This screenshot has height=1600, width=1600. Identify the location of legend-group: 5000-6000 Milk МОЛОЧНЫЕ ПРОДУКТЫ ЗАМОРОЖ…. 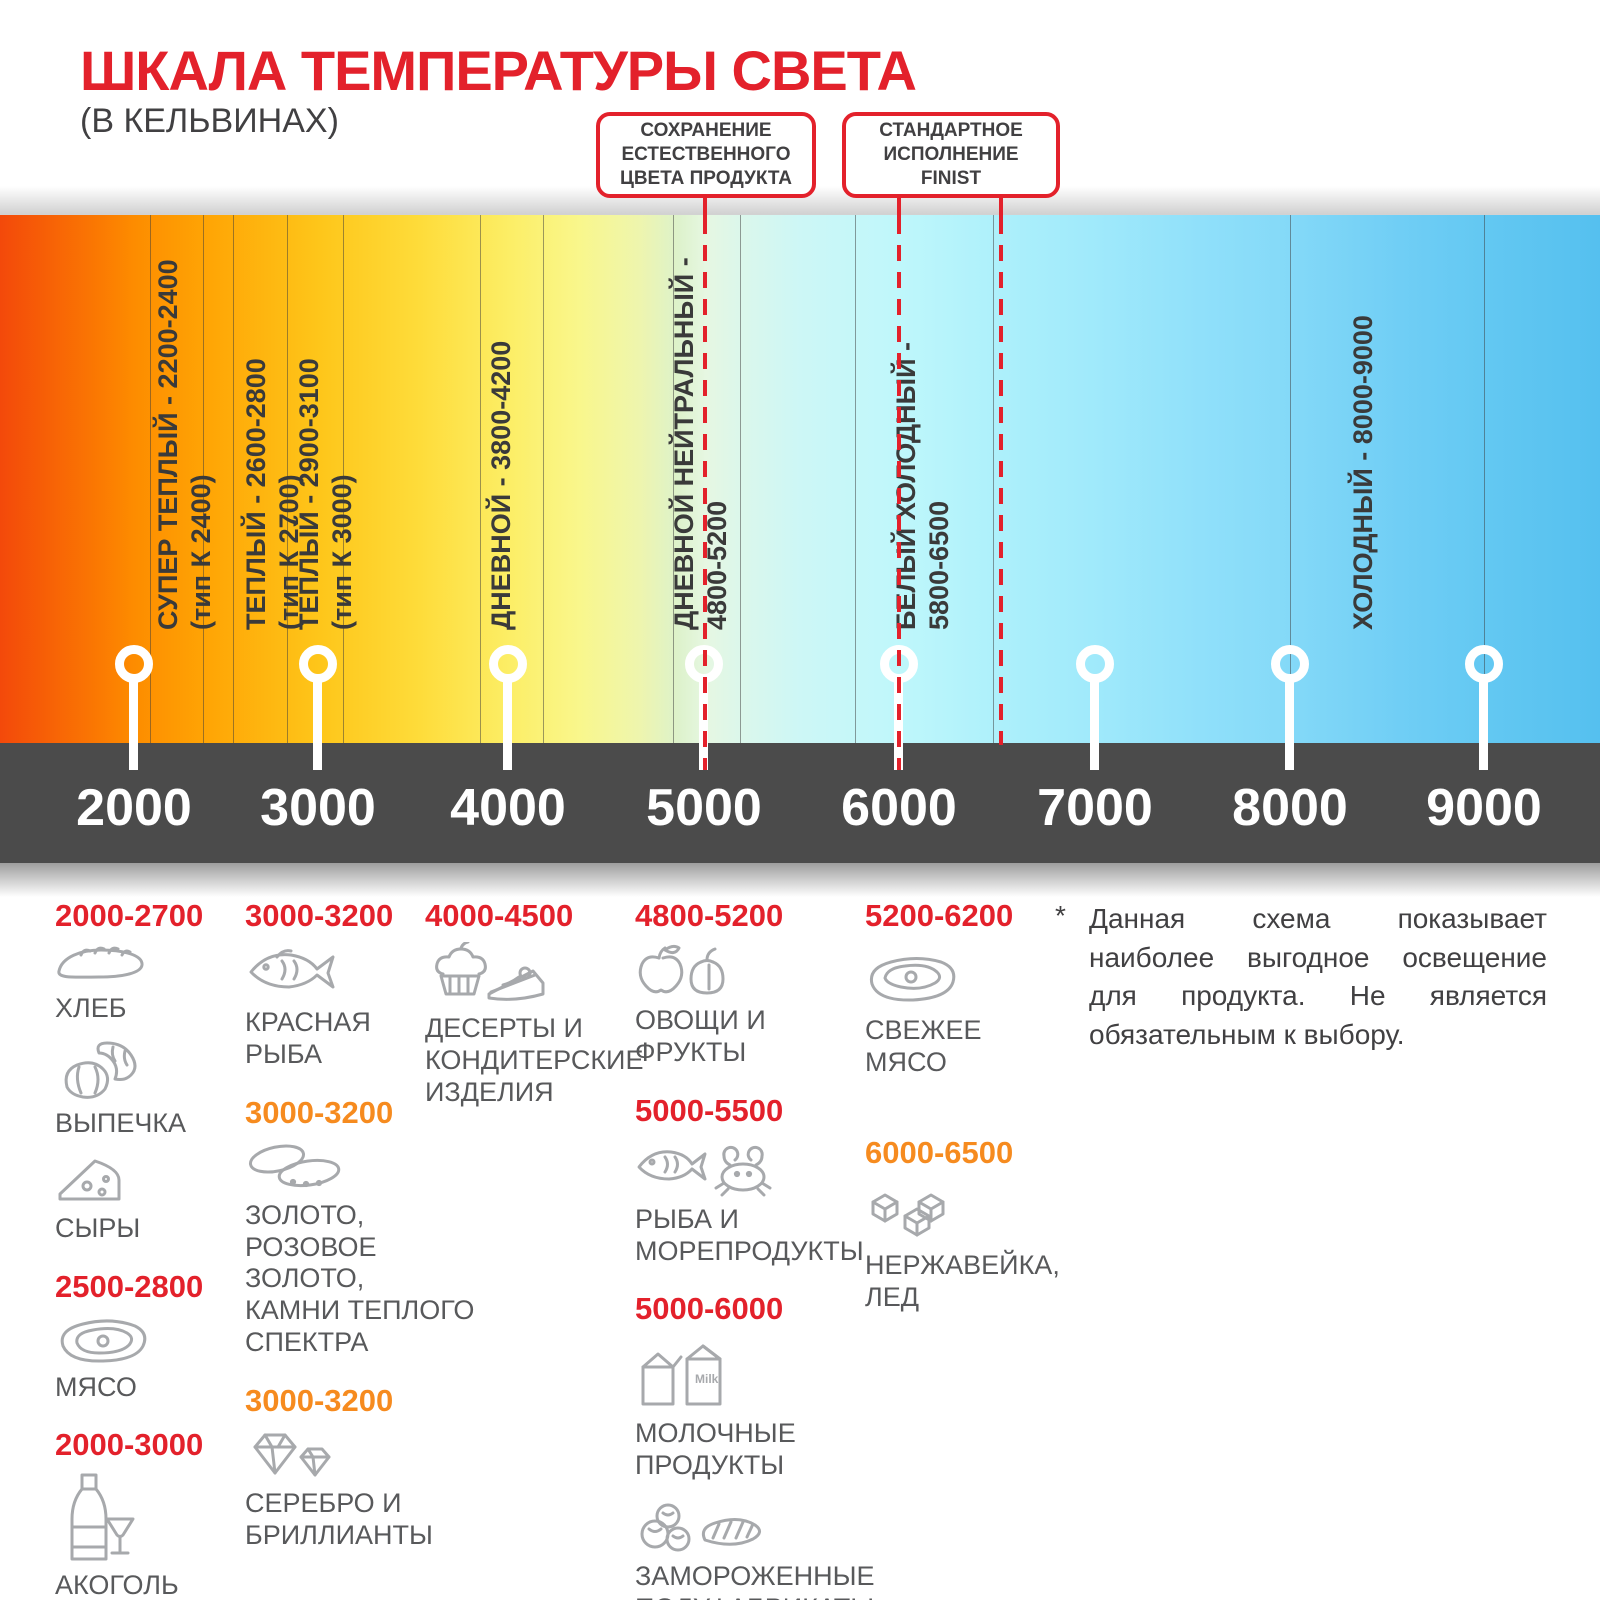
(785, 1445).